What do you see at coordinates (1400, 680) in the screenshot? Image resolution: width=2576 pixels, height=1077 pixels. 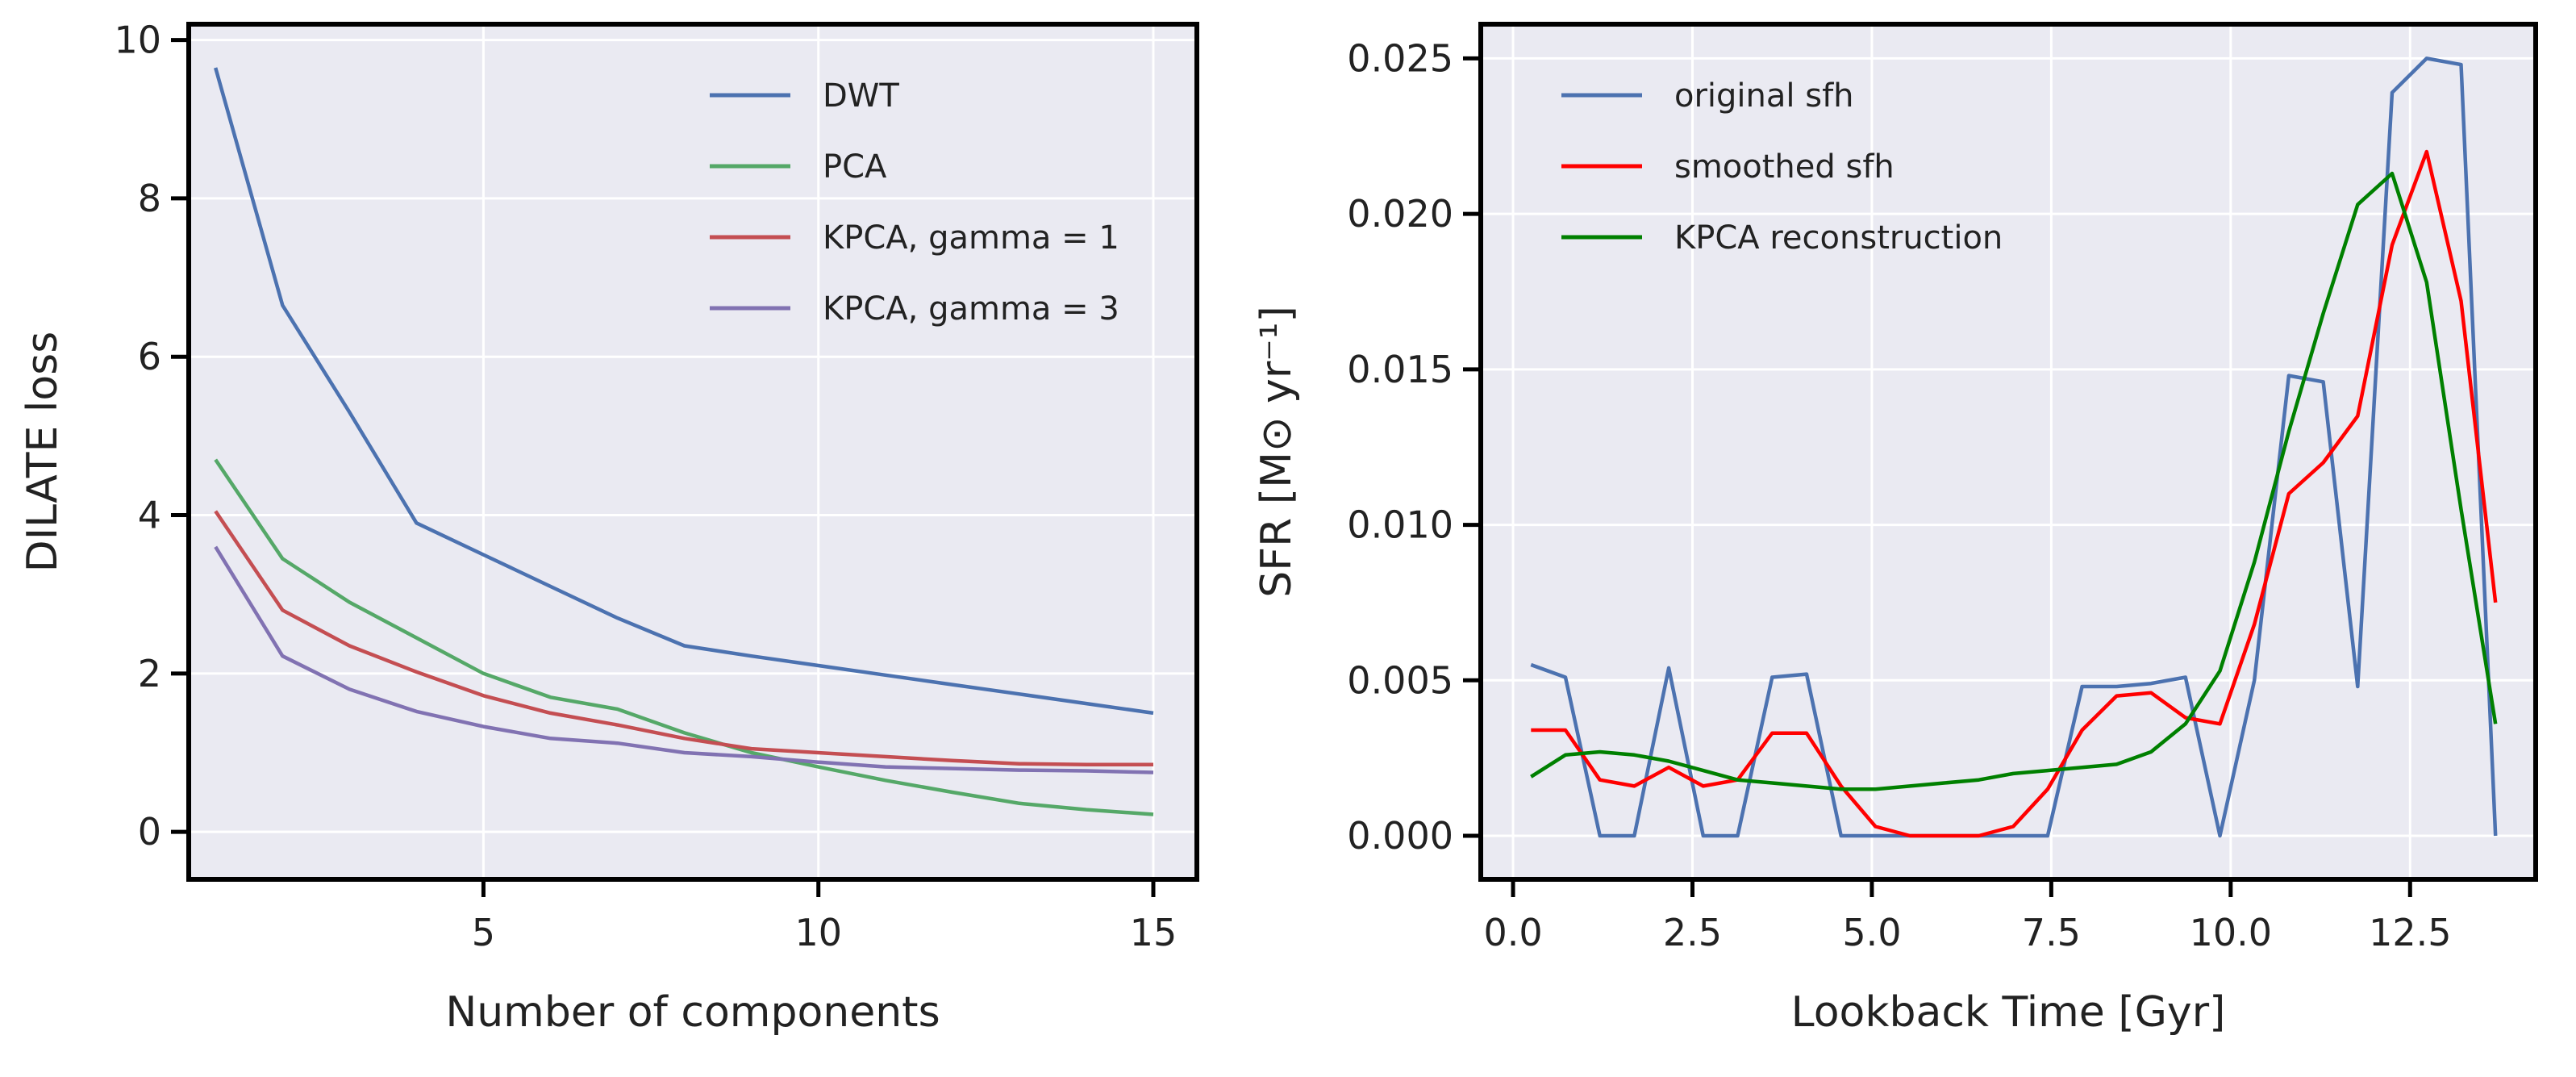 I see `y-tick-label: 0.005` at bounding box center [1400, 680].